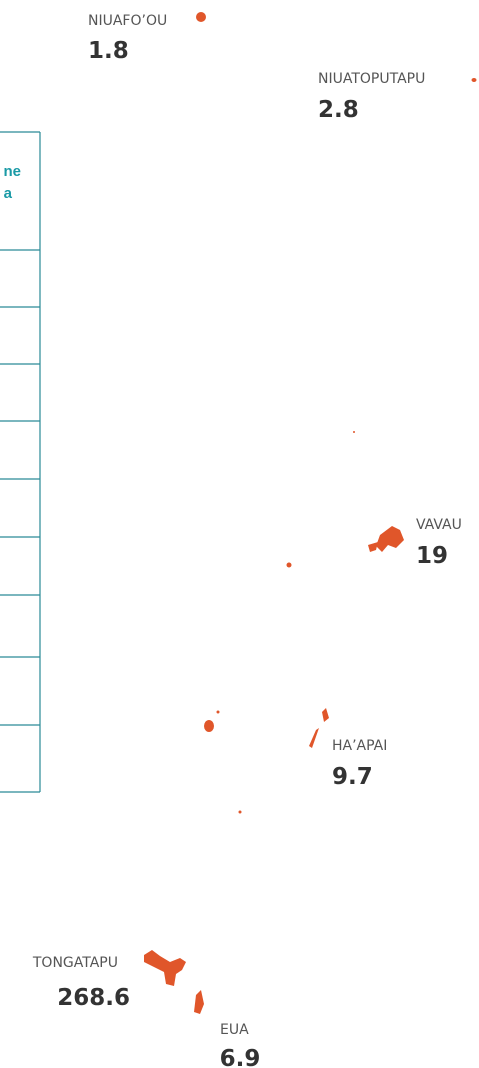  Describe the element at coordinates (93, 998) in the screenshot. I see `region-value: 268.6` at that location.